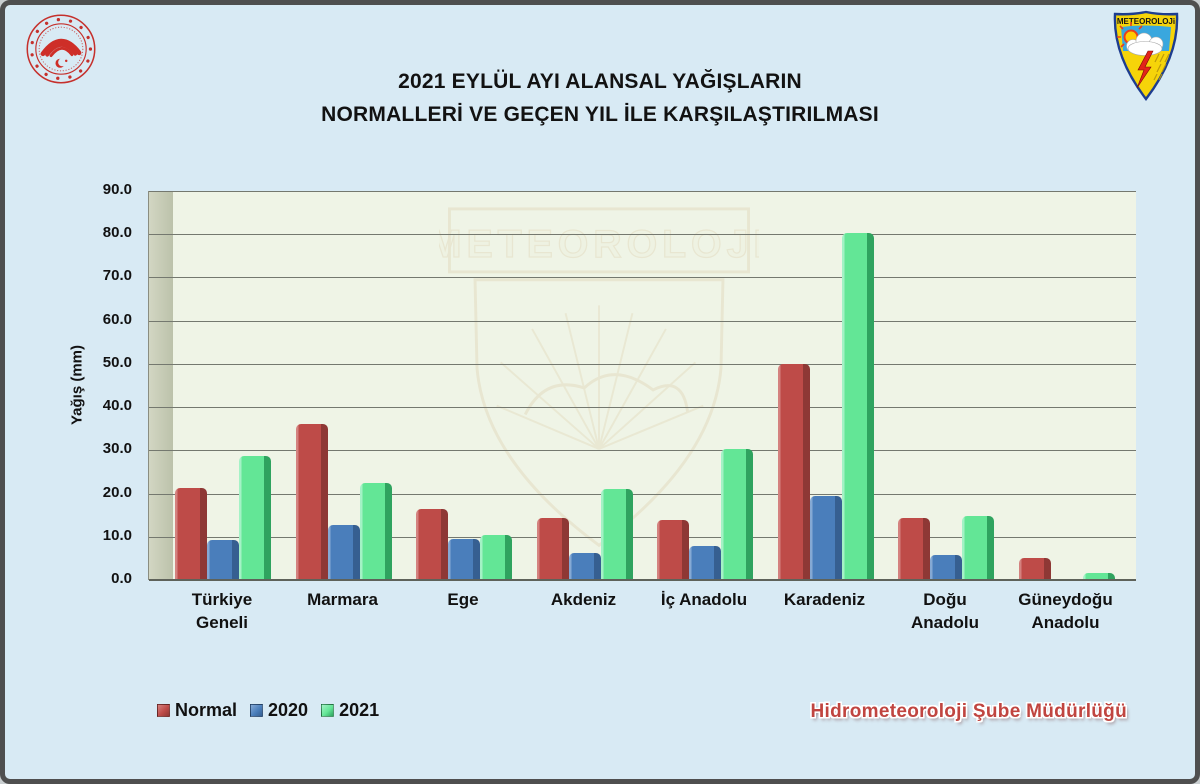 Image resolution: width=1200 pixels, height=784 pixels. Describe the element at coordinates (117, 449) in the screenshot. I see `y-tick-label: 30.0` at that location.